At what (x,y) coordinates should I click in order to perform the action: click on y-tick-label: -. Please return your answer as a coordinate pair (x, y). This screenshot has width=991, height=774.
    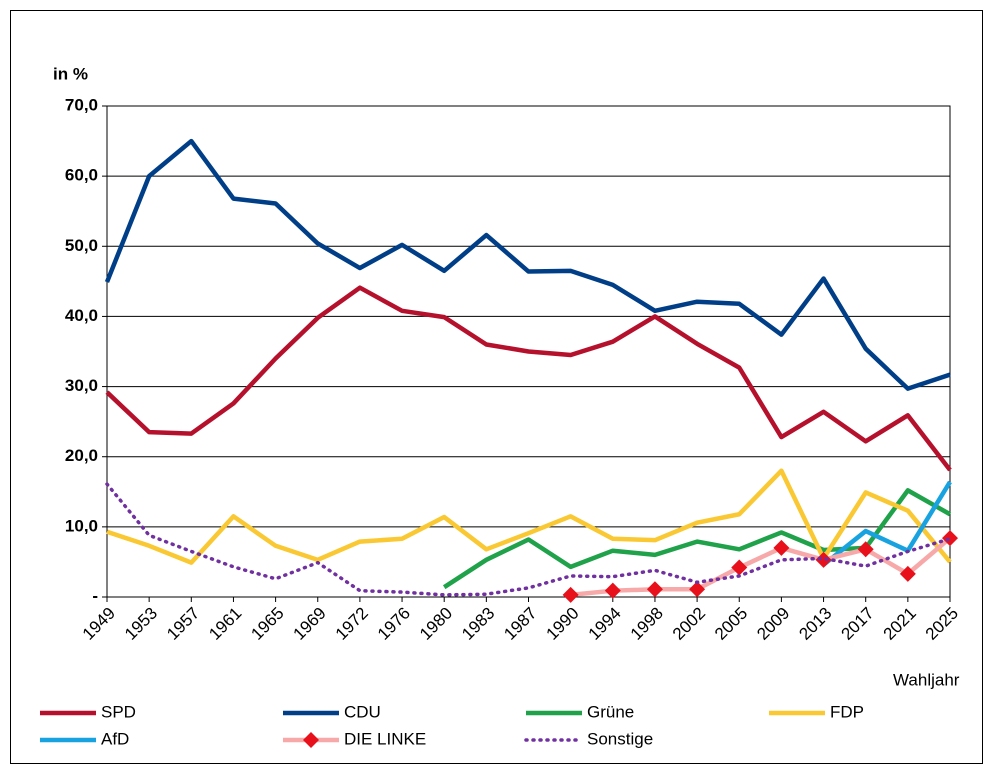
    Looking at the image, I should click on (95, 595).